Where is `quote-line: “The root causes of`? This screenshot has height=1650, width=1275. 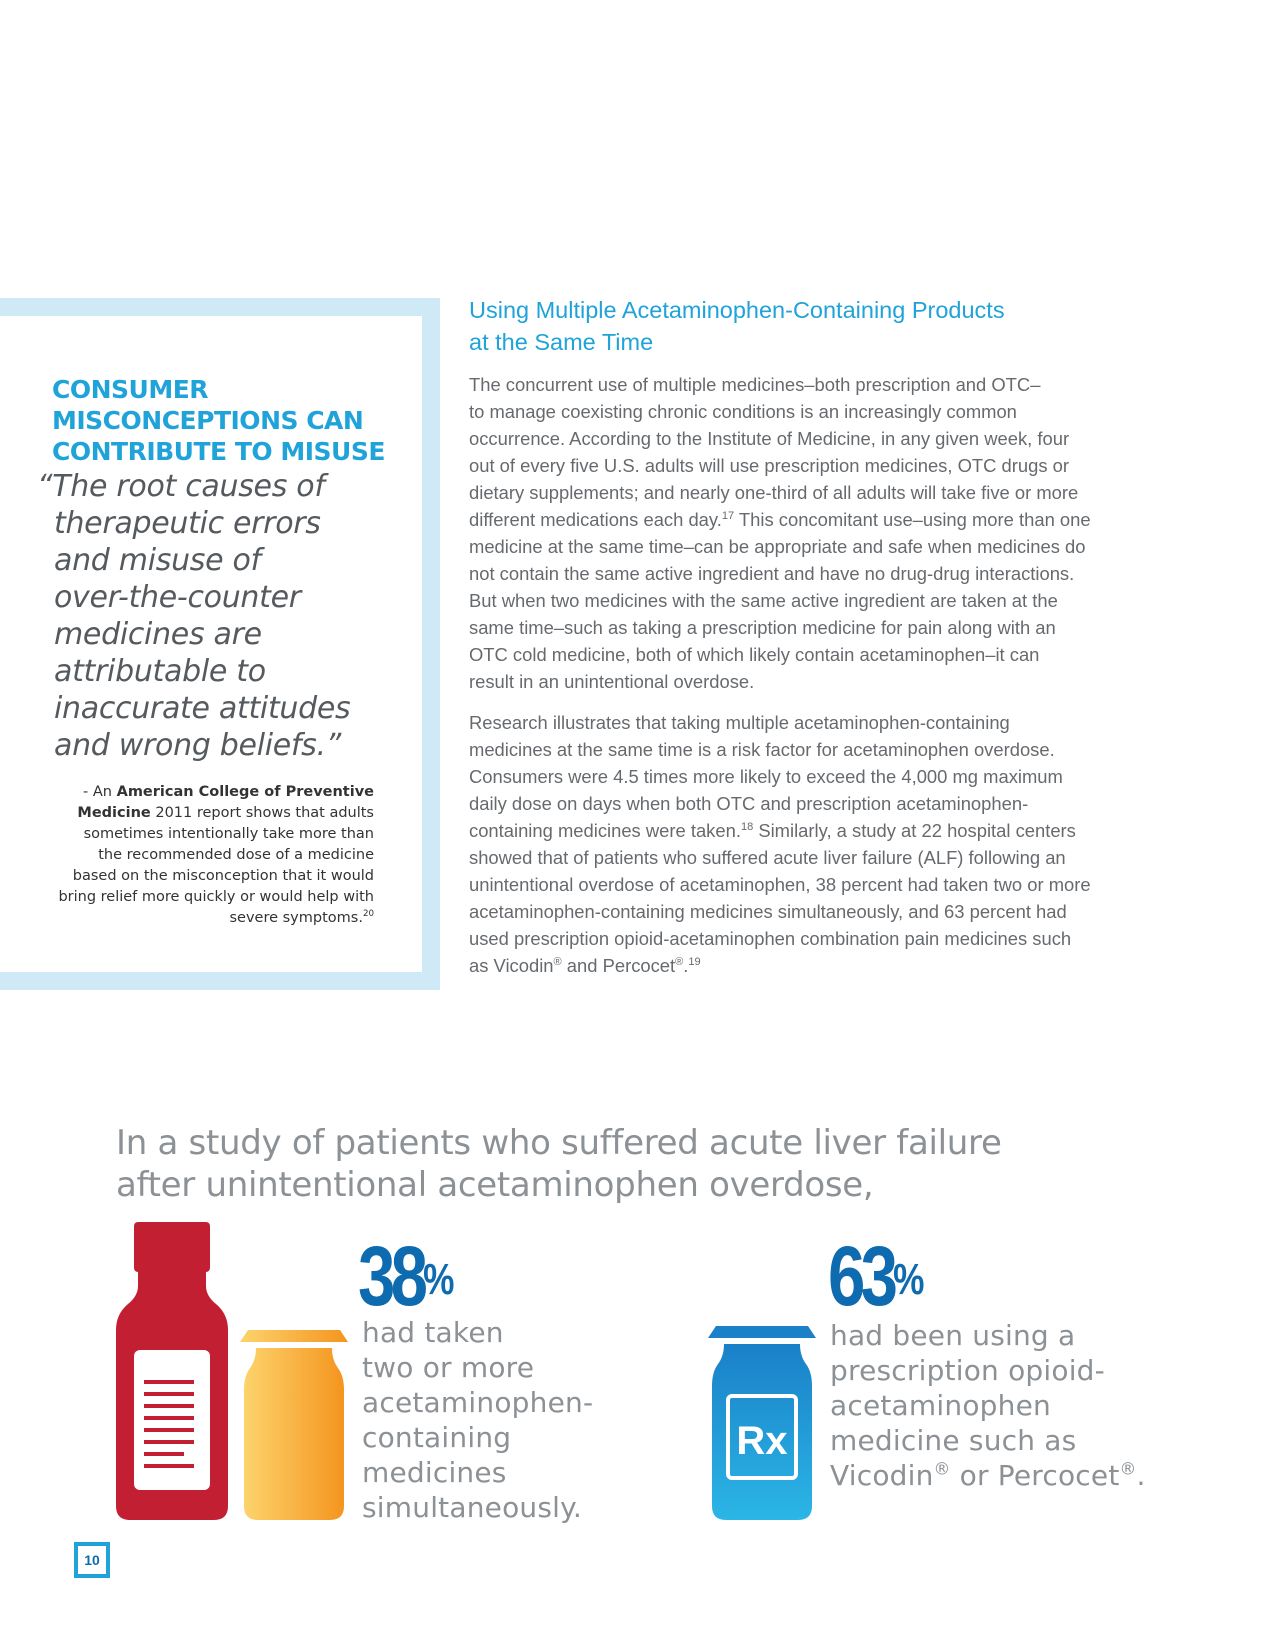 quote-line: “The root causes of is located at coordinates (181, 486).